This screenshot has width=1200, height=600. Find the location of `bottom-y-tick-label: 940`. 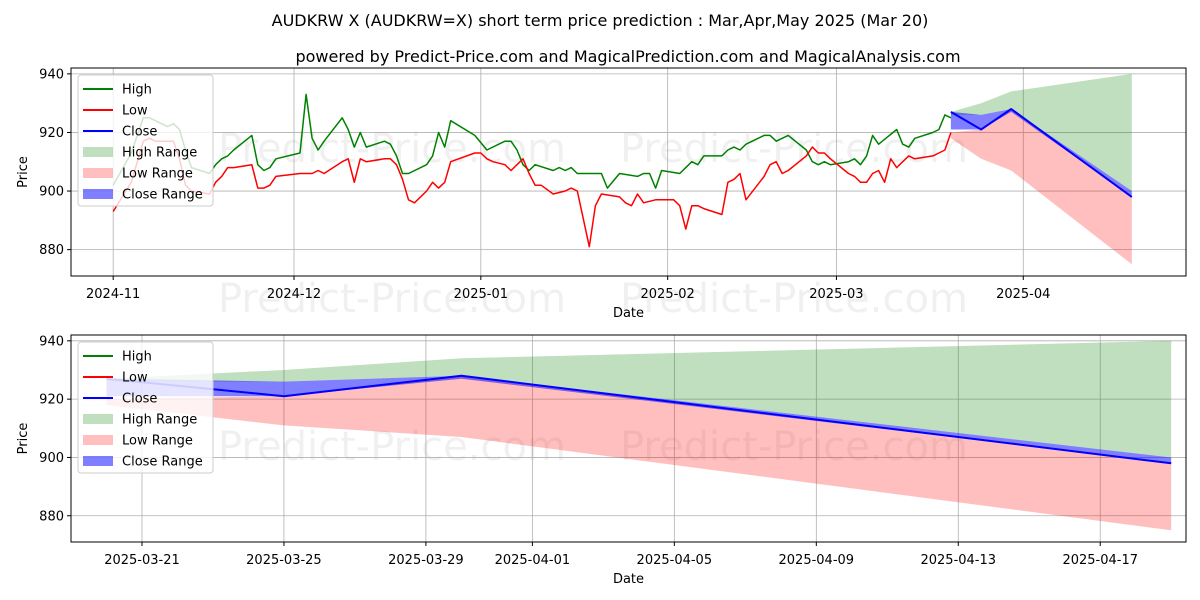

bottom-y-tick-label: 940 is located at coordinates (51, 341).